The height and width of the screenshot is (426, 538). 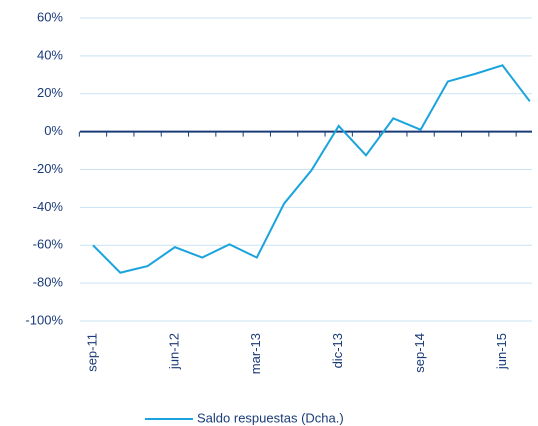 I want to click on y-tick-label: 40%, so click(x=50, y=54).